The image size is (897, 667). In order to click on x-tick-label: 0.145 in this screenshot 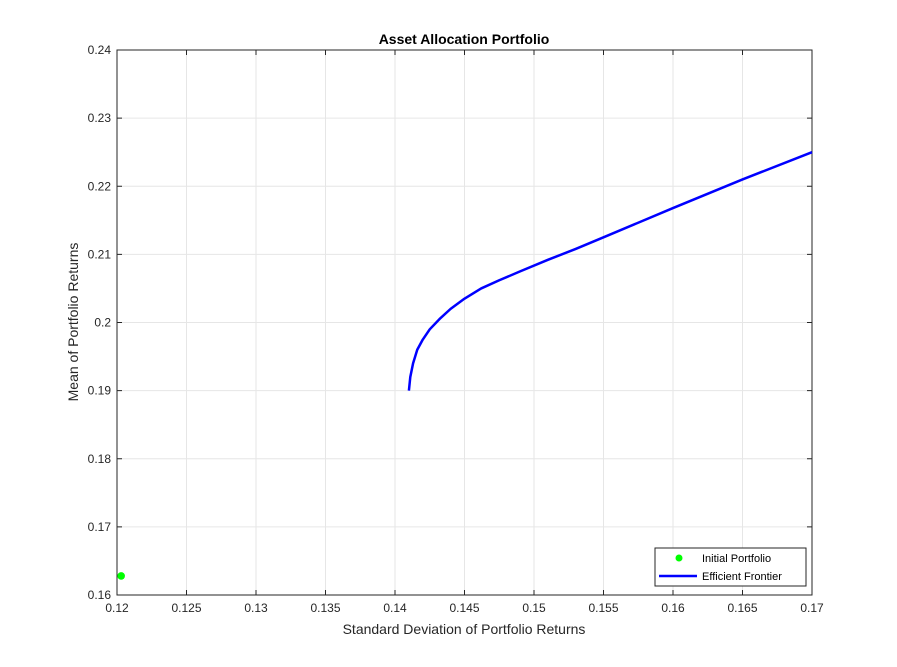, I will do `click(464, 608)`.